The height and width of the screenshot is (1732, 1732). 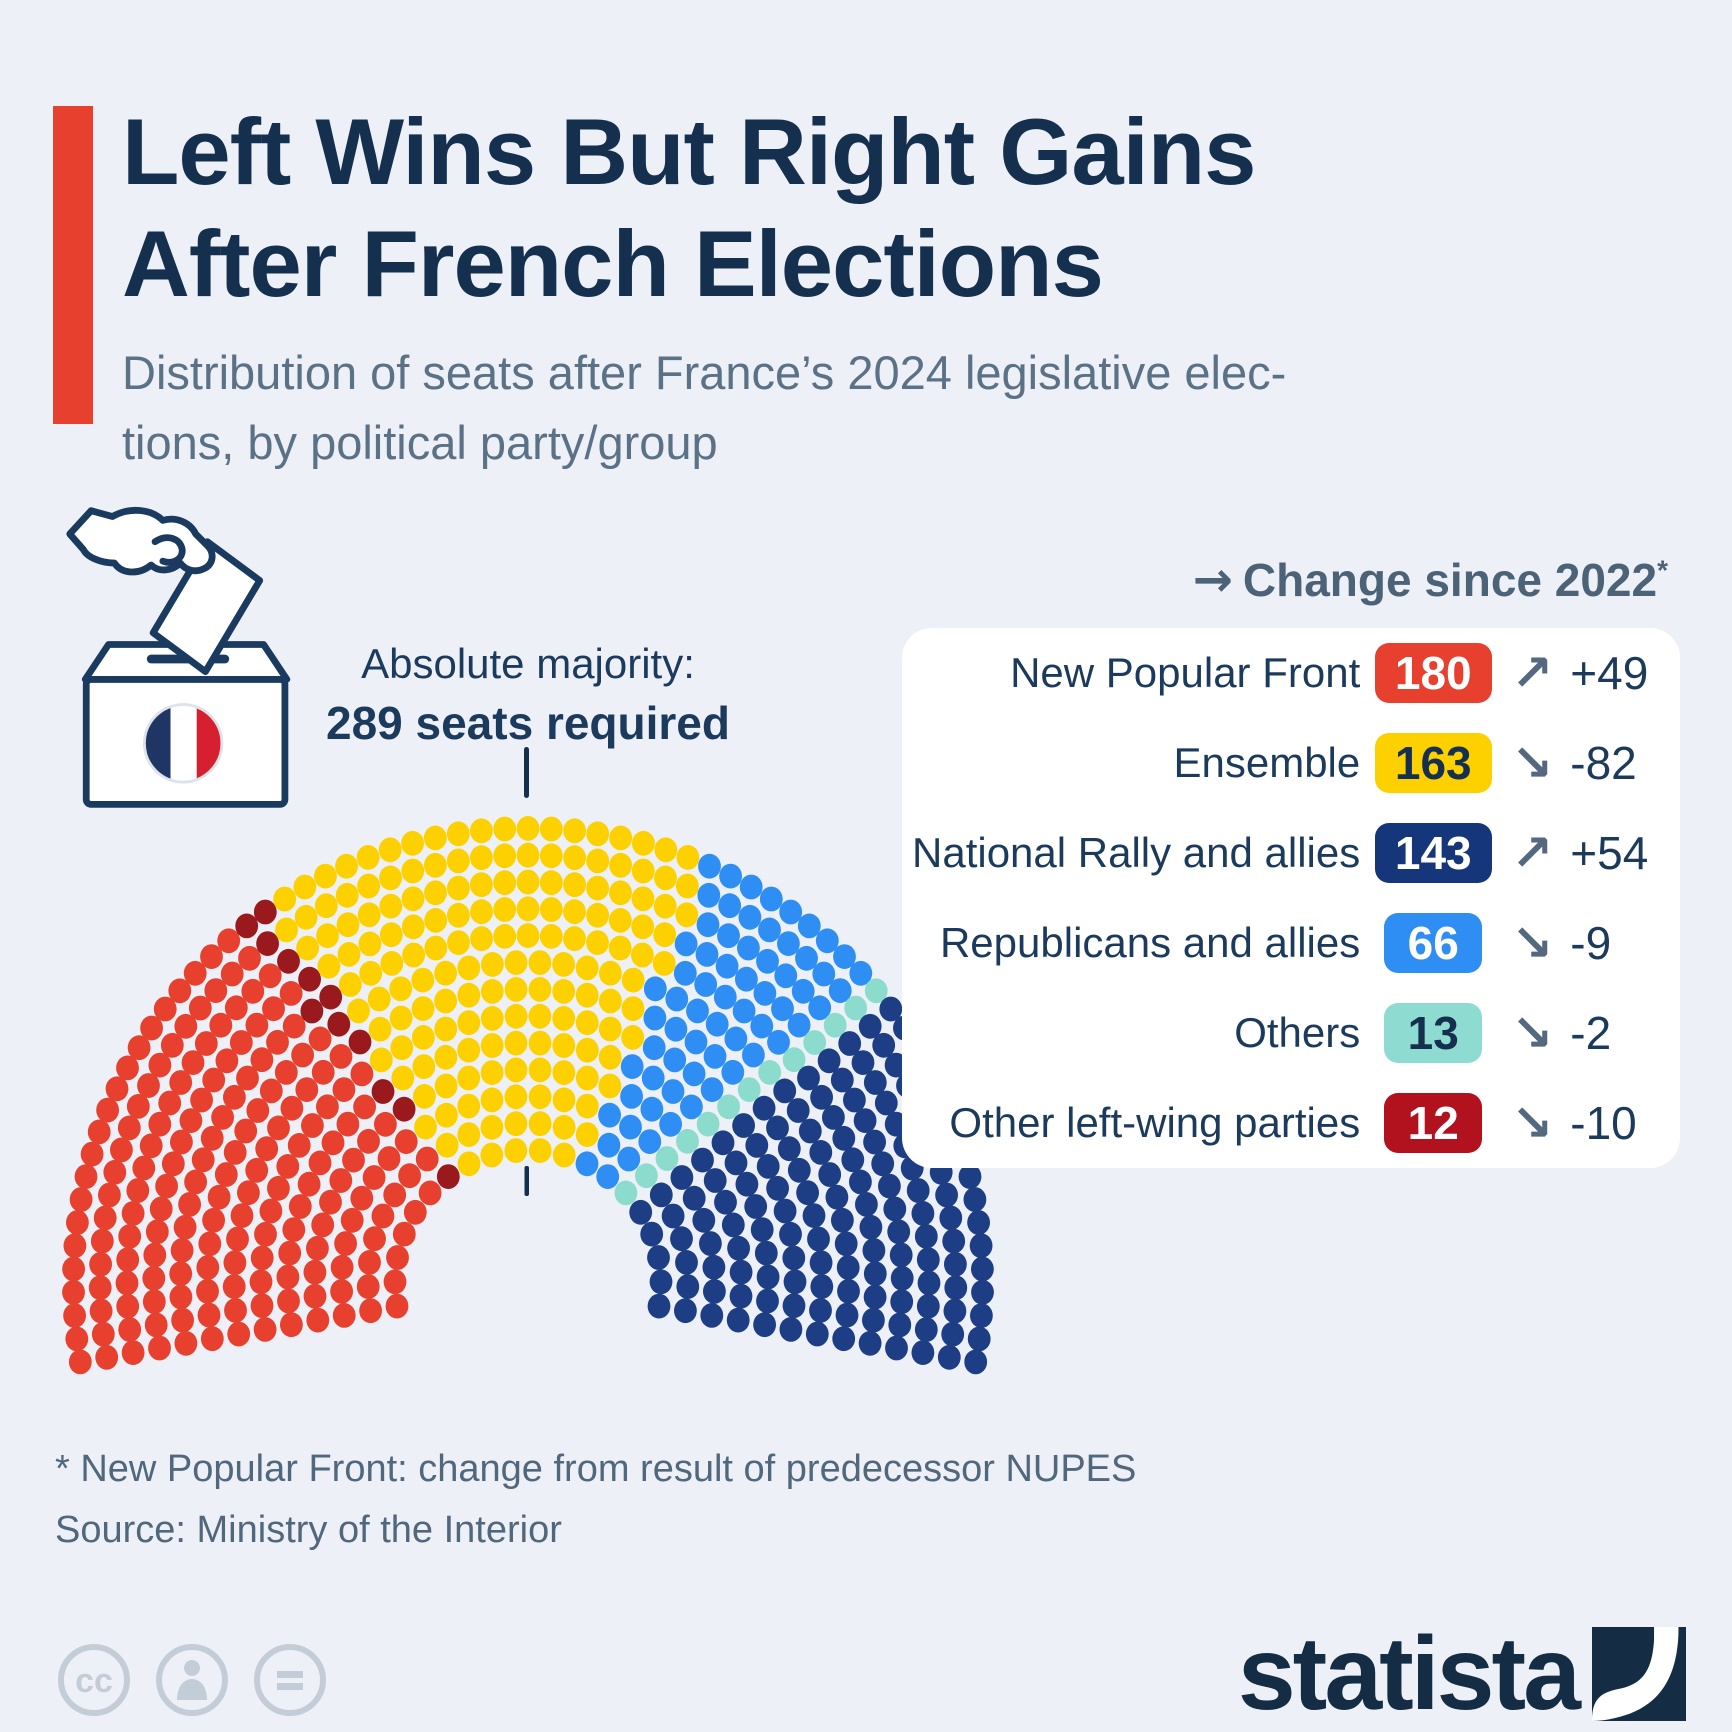 I want to click on party-label: Others, so click(x=1297, y=1032).